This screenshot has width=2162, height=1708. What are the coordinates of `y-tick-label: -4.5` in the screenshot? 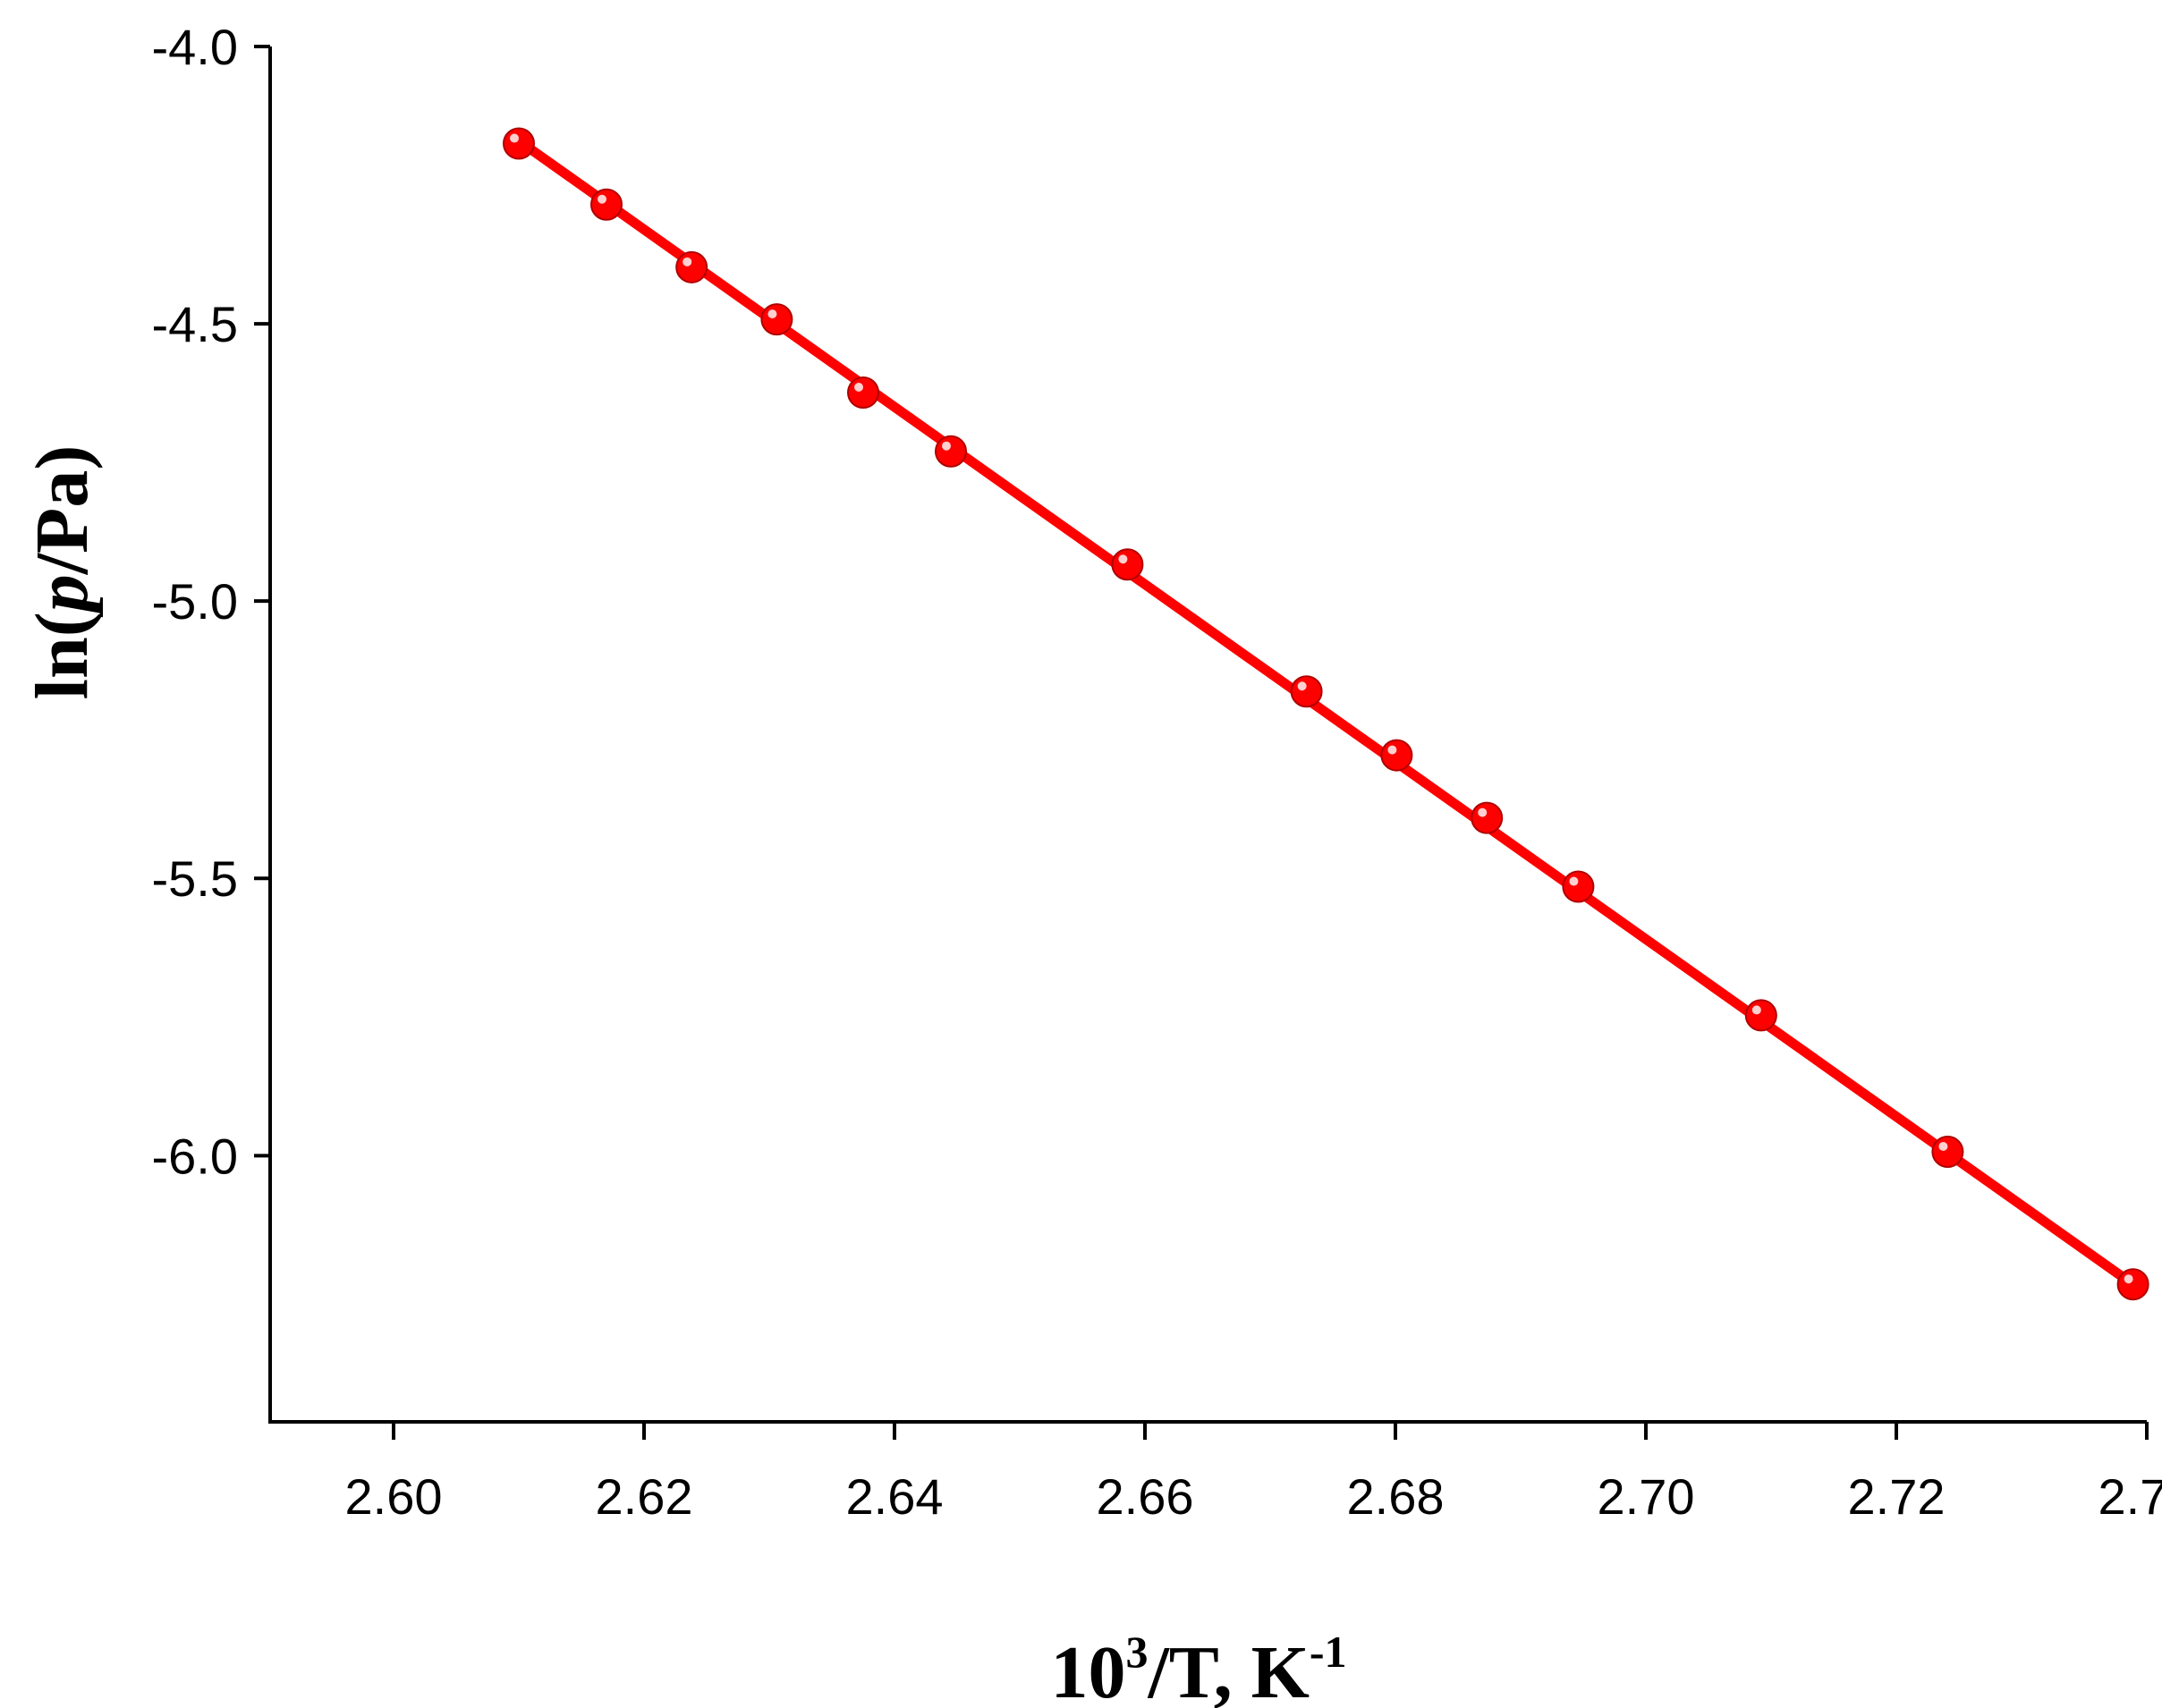 It's located at (195, 324).